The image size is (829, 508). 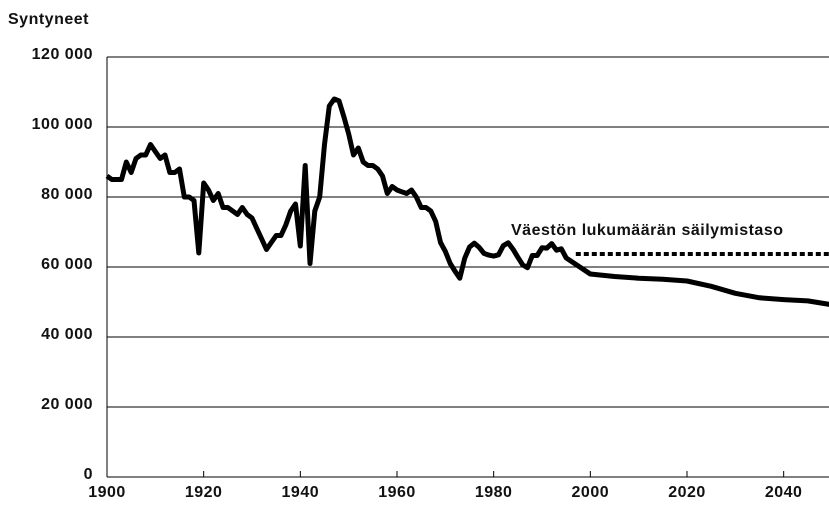 I want to click on y-tick-label: 100 000, so click(x=62, y=124).